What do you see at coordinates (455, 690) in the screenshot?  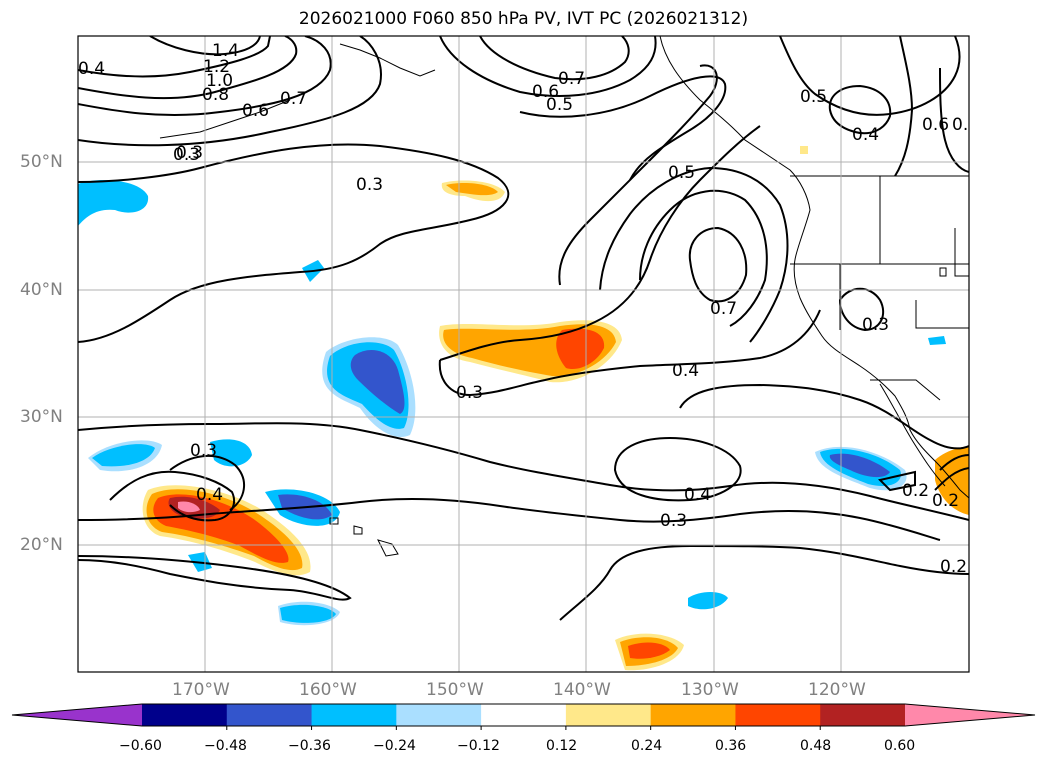 I see `lon-label-150w: 150°W` at bounding box center [455, 690].